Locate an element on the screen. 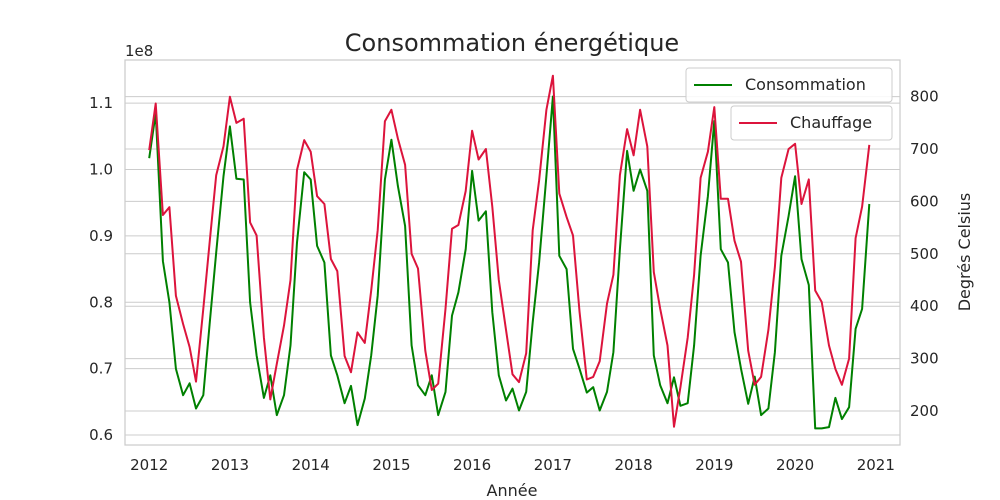 The width and height of the screenshot is (1000, 500). legend-consommation: Consommation is located at coordinates (789, 85).